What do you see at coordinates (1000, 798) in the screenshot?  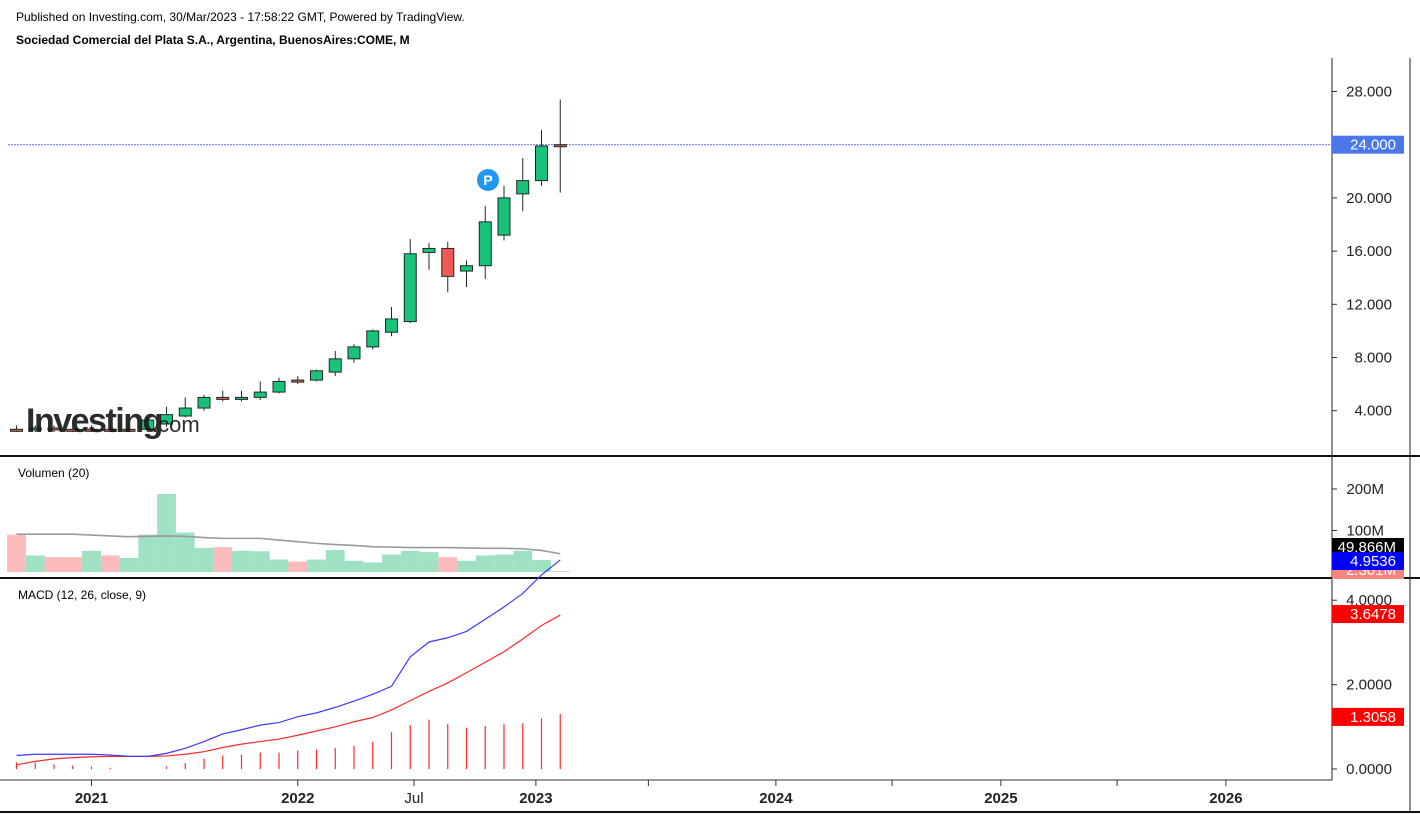 I see `x-tick-label: 2025` at bounding box center [1000, 798].